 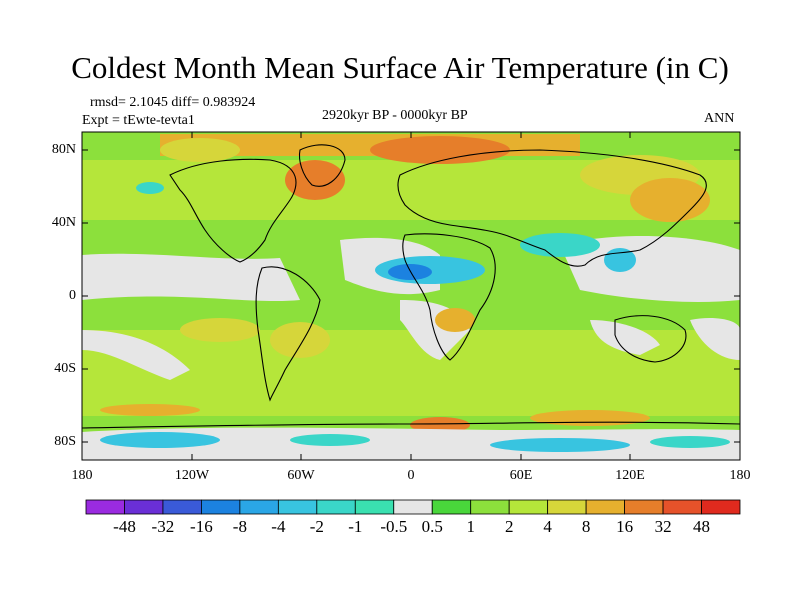 What do you see at coordinates (138, 120) in the screenshot?
I see `experiment-label: Expt = tEwte-tevta1` at bounding box center [138, 120].